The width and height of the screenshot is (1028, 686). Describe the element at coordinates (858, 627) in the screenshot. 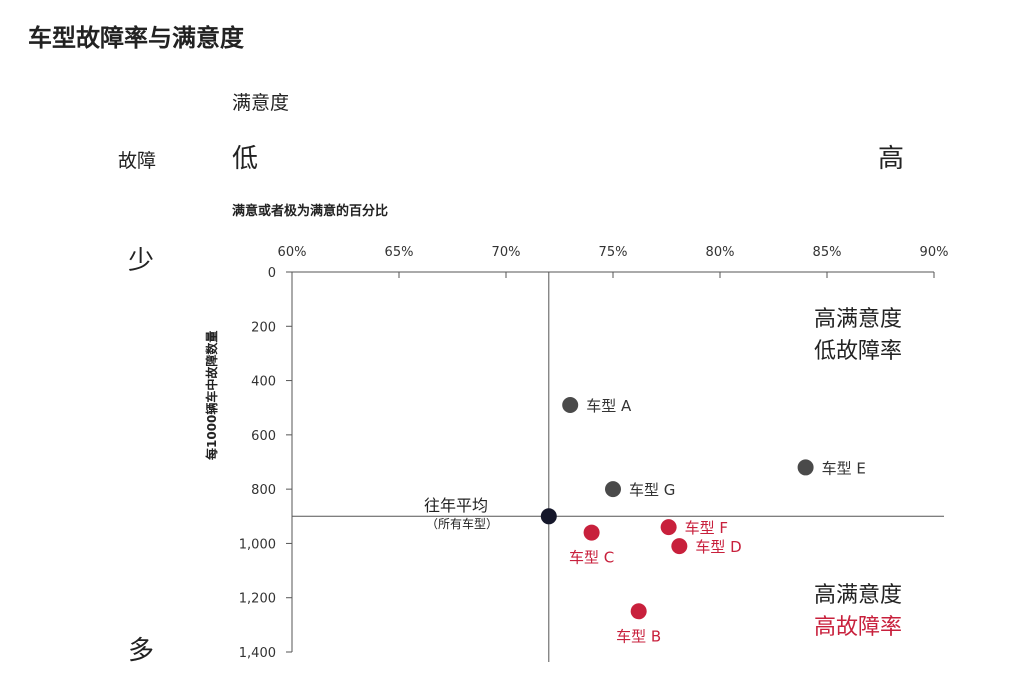

I see `quadrant-bottom-line2: 高故障率` at that location.